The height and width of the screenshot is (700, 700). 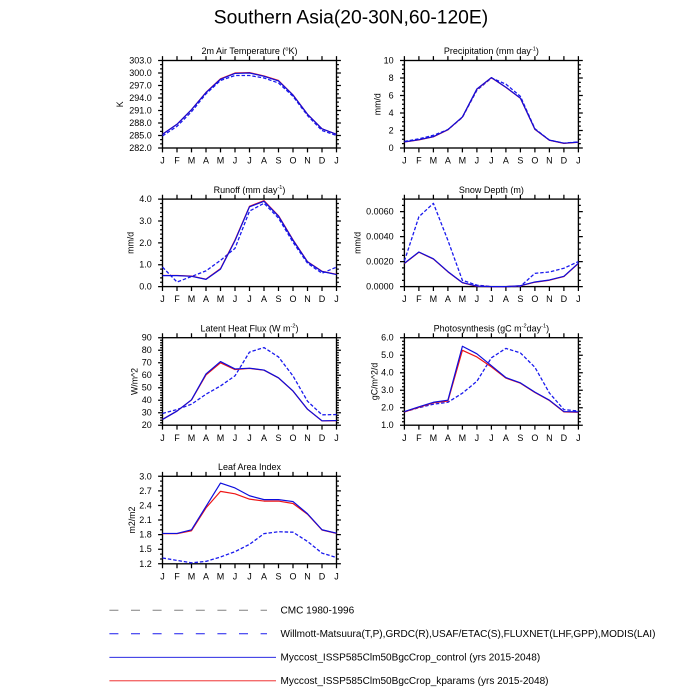 What do you see at coordinates (140, 73) in the screenshot?
I see `svg-text: 300.0` at bounding box center [140, 73].